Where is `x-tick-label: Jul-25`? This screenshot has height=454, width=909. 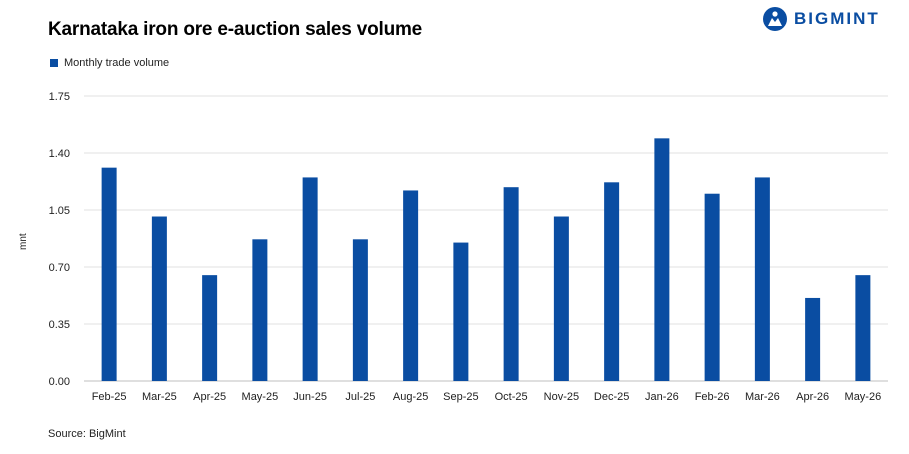 x-tick-label: Jul-25 is located at coordinates (360, 397).